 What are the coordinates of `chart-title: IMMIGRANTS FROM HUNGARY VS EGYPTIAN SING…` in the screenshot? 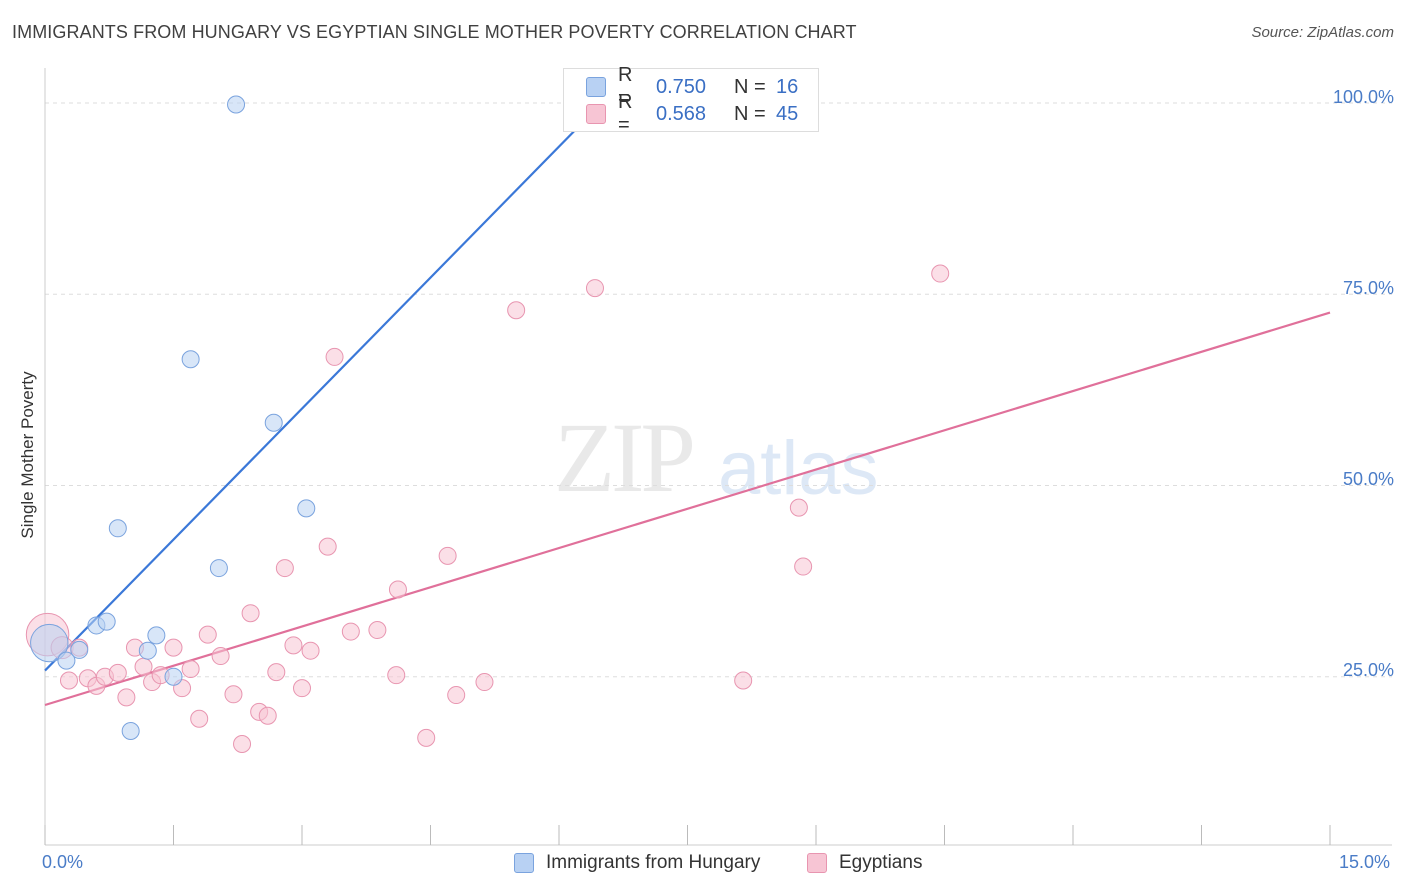 It's located at (434, 32).